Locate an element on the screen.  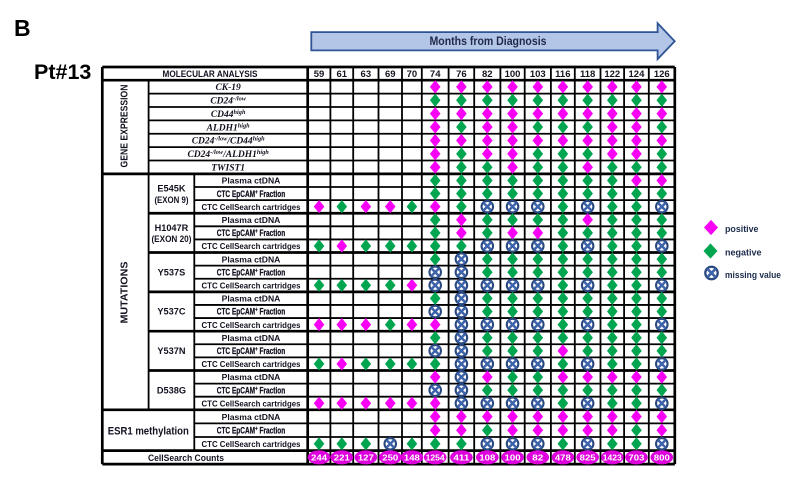
svg-text: missing value is located at coordinates (753, 275).